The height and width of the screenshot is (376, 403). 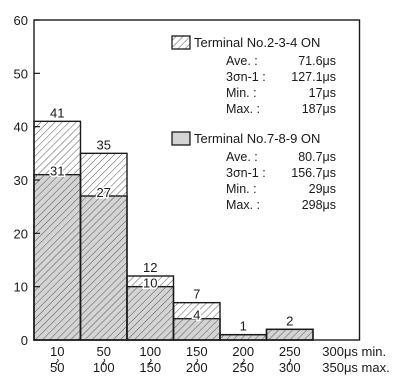 What do you see at coordinates (21, 287) in the screenshot?
I see `y-tick-label-10: 10` at bounding box center [21, 287].